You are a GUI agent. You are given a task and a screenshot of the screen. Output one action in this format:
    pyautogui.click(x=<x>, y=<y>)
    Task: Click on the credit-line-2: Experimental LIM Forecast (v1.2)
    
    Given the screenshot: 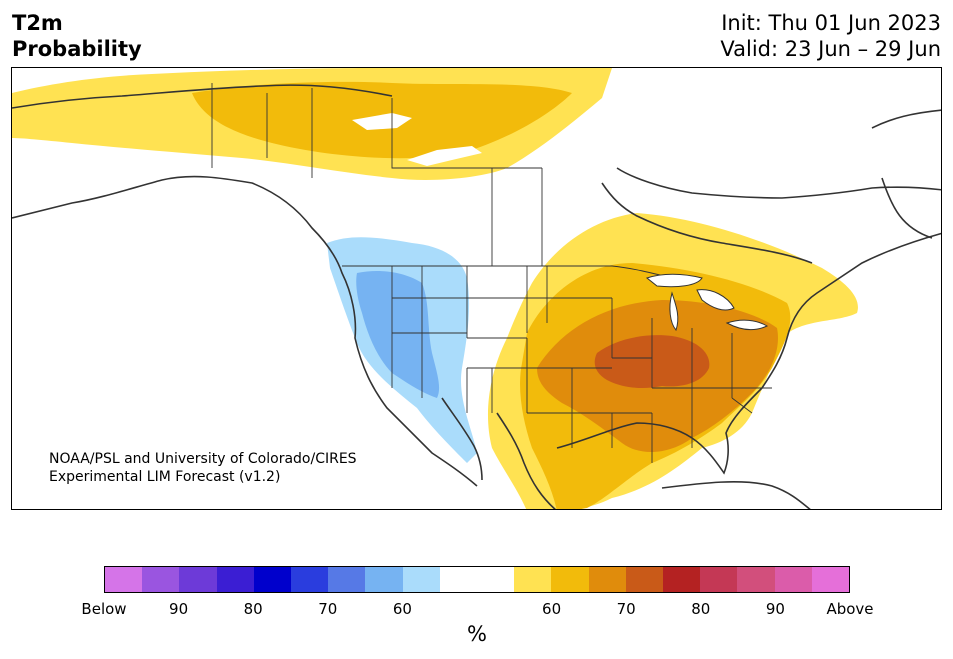 What is the action you would take?
    pyautogui.click(x=165, y=477)
    